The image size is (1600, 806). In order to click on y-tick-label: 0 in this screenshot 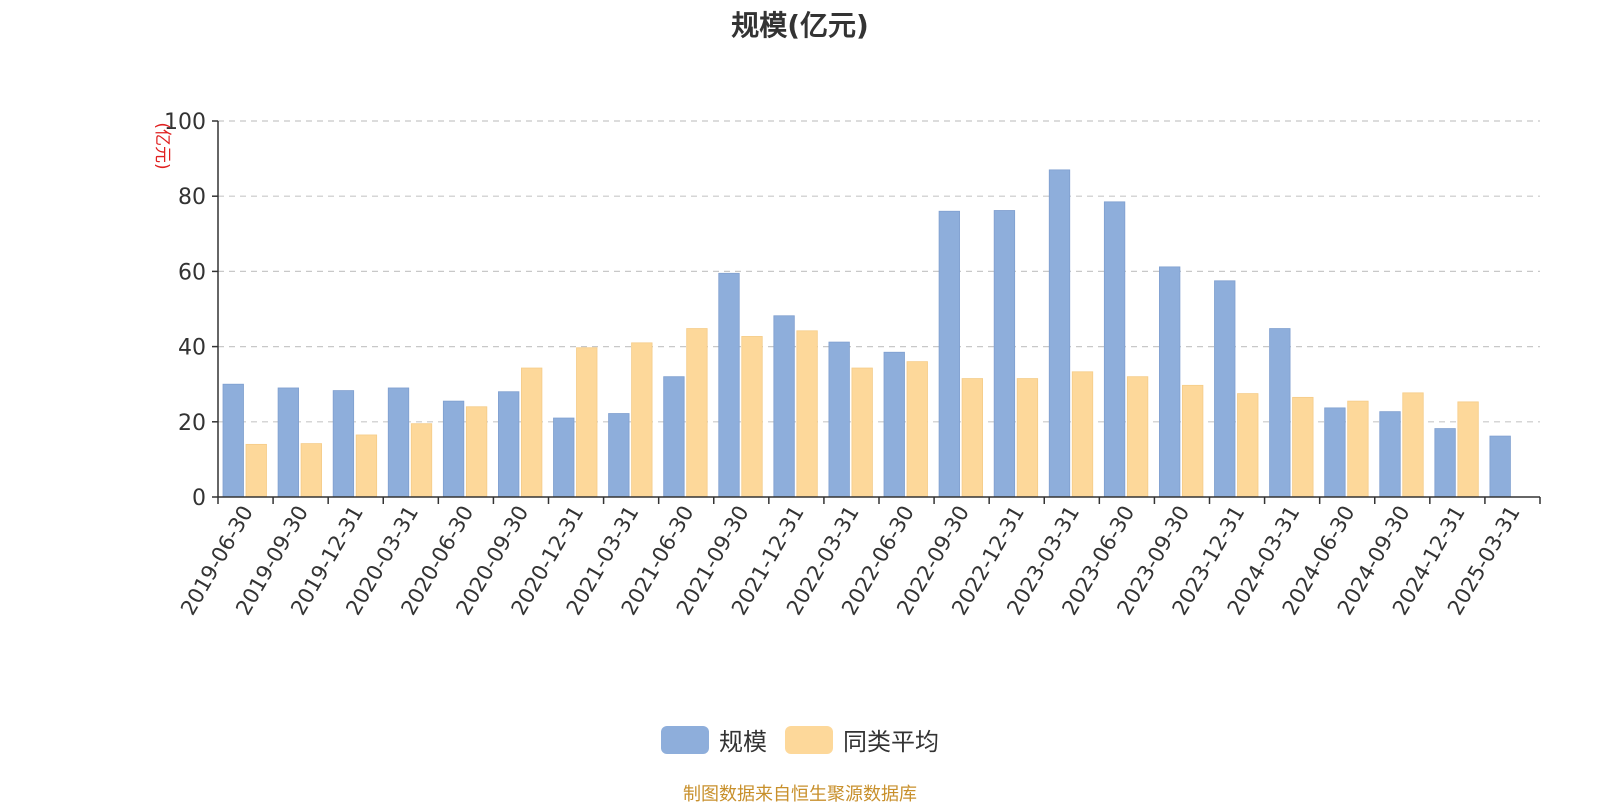, I will do `click(199, 498)`.